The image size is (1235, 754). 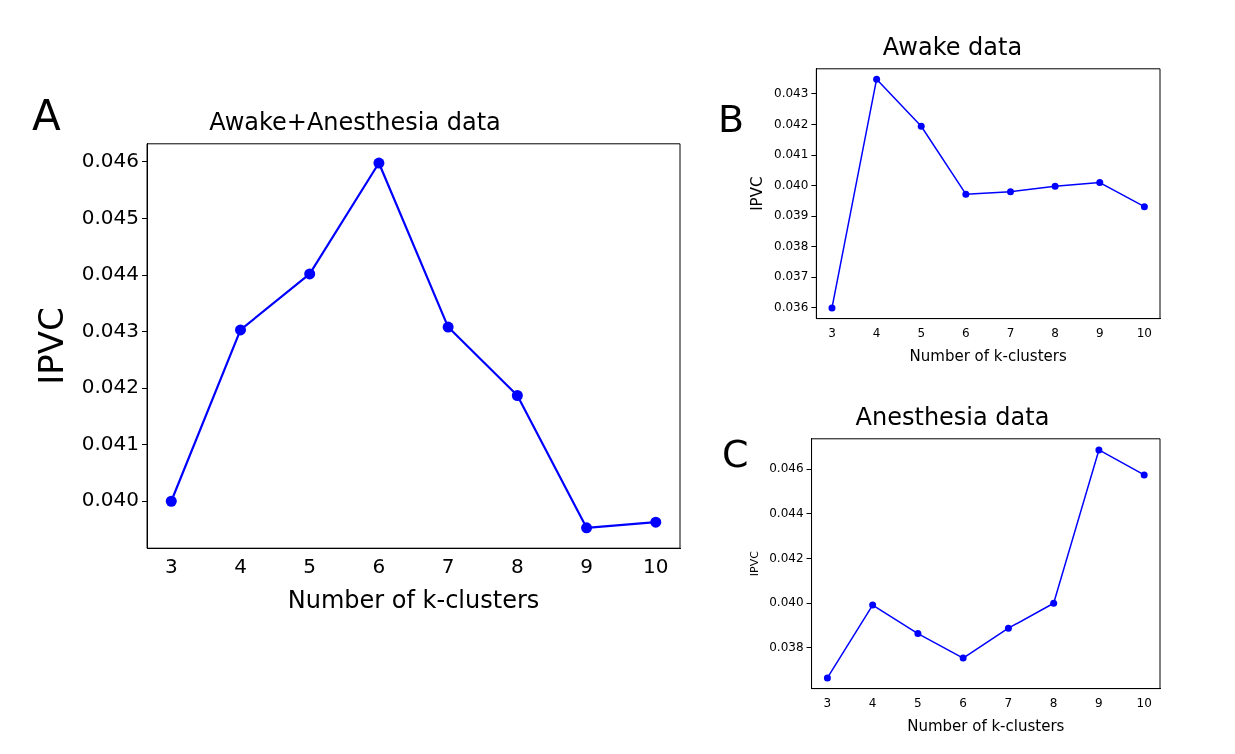 What do you see at coordinates (355, 121) in the screenshot?
I see `chart-title: Awake+Anesthesia data` at bounding box center [355, 121].